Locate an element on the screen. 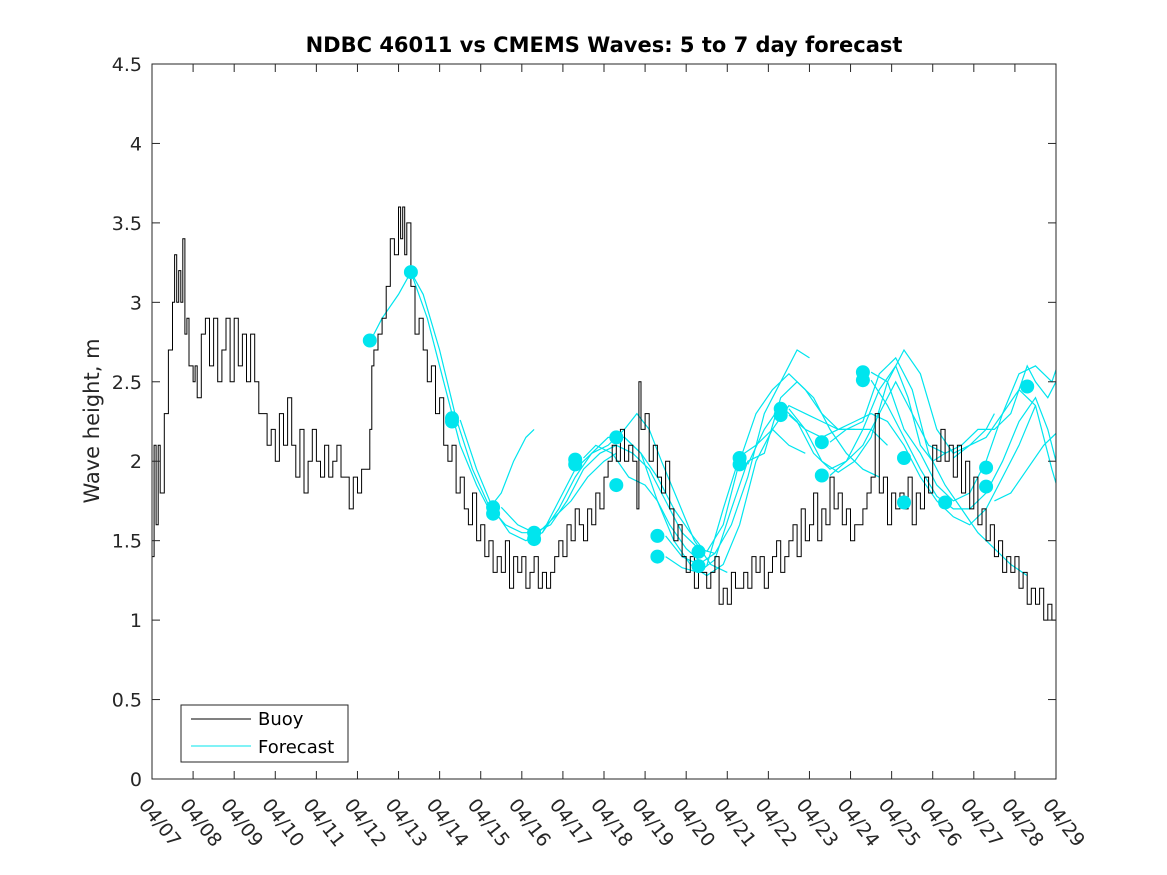 The height and width of the screenshot is (875, 1167). y-tick-label: 1.5 is located at coordinates (127, 542).